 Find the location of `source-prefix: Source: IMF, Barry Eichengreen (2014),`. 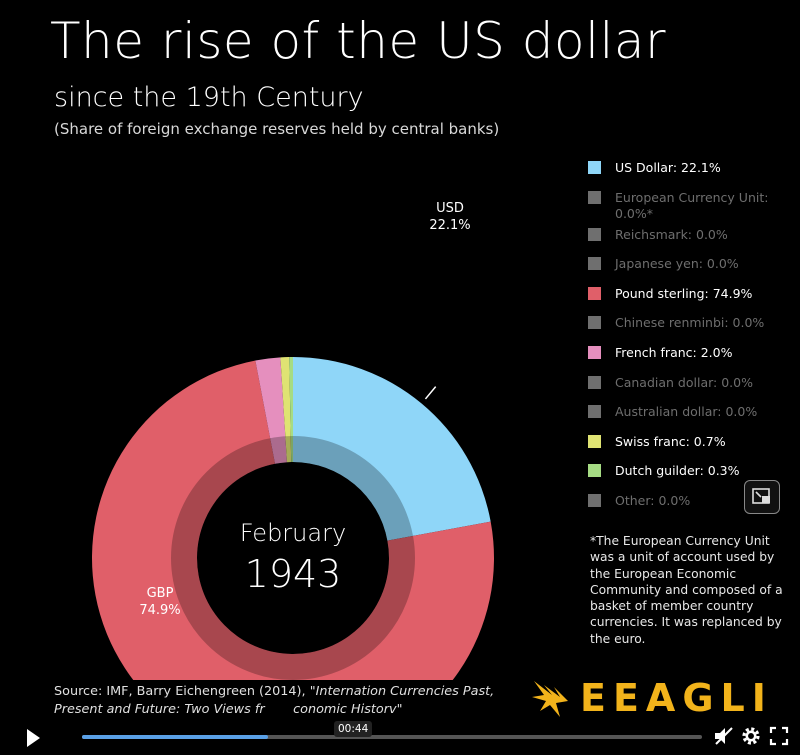

source-prefix: Source: IMF, Barry Eichengreen (2014), is located at coordinates (182, 691).